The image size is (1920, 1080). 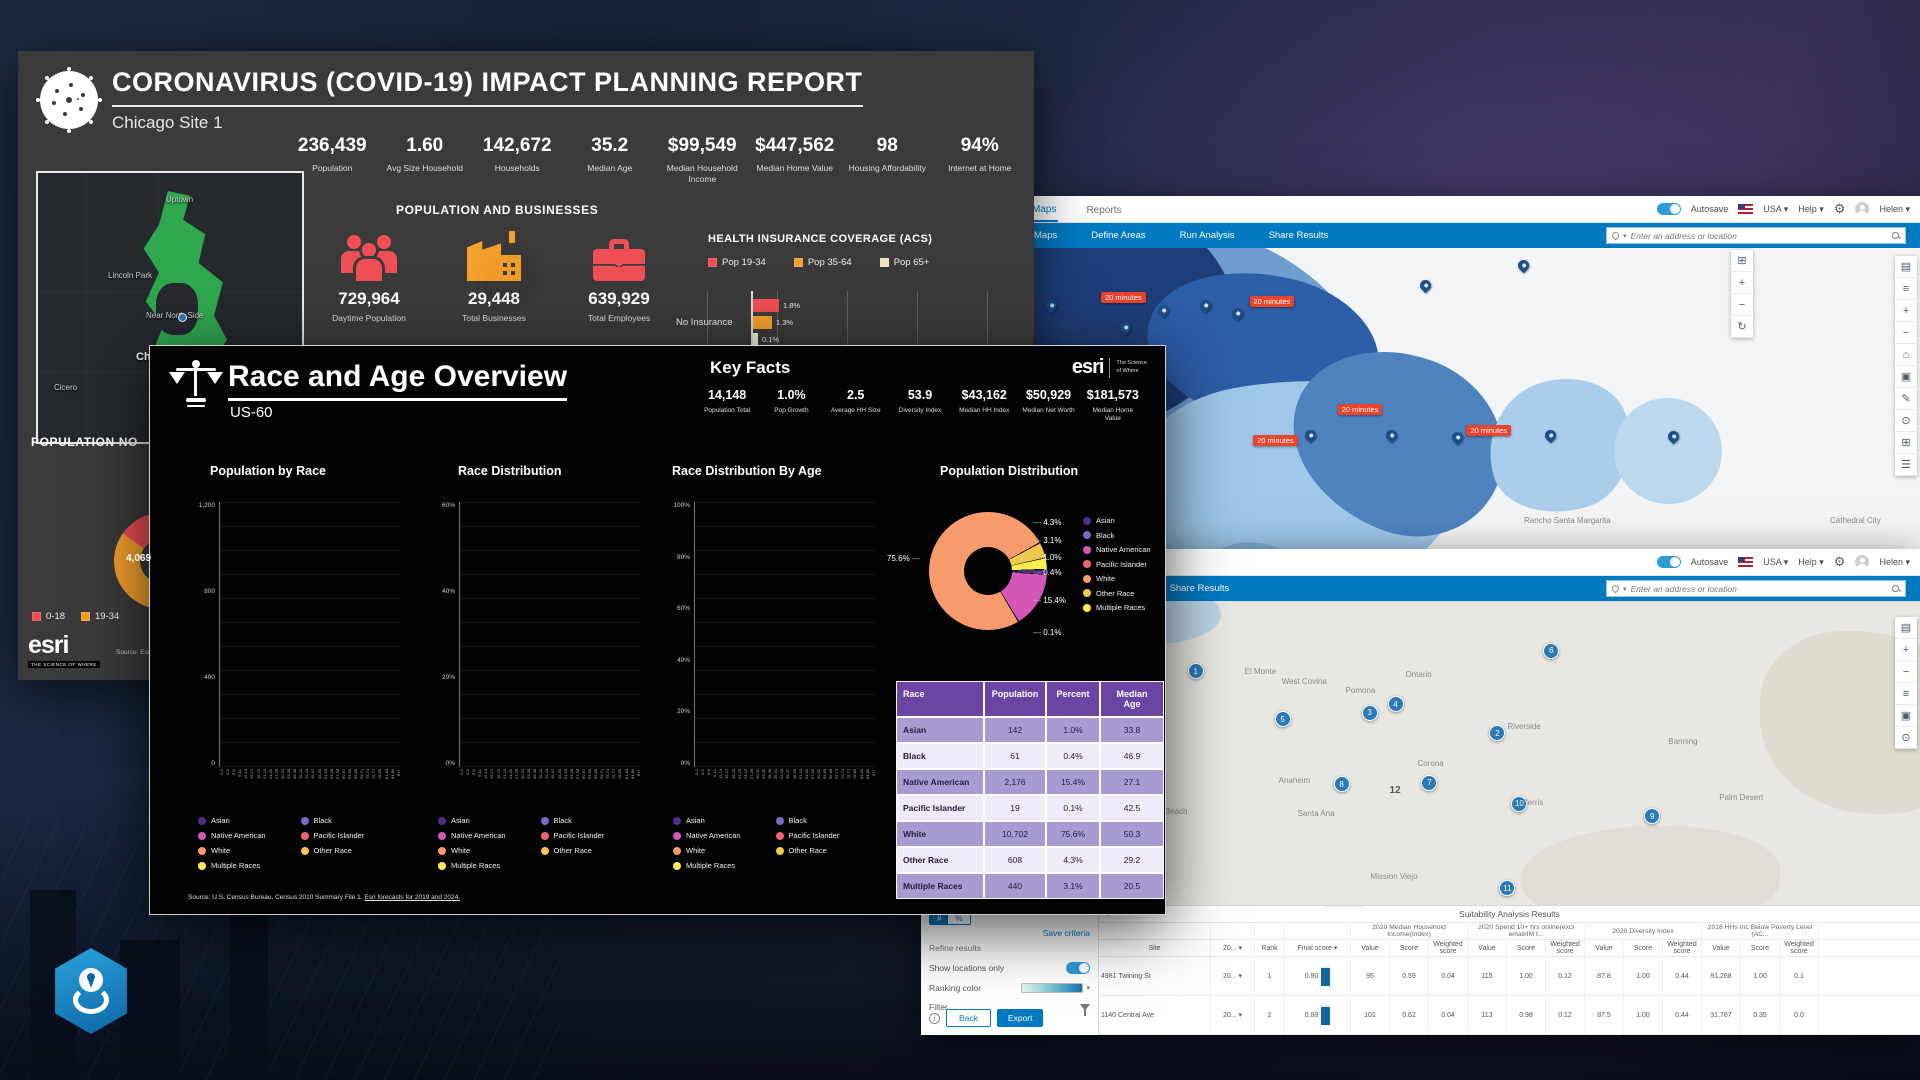 What do you see at coordinates (1282, 719) in the screenshot?
I see `site-marker-5: 5` at bounding box center [1282, 719].